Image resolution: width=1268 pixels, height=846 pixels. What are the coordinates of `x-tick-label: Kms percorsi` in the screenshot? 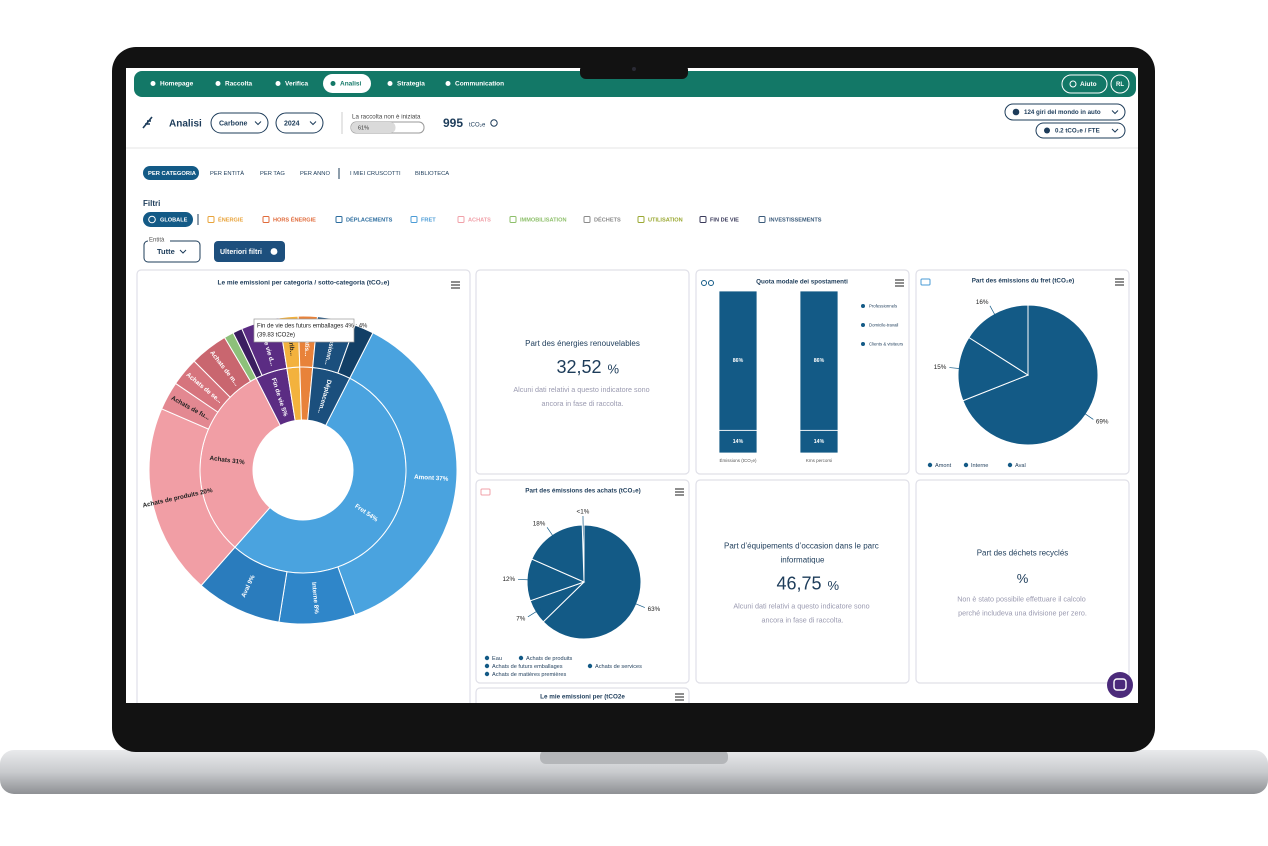 It's located at (819, 460).